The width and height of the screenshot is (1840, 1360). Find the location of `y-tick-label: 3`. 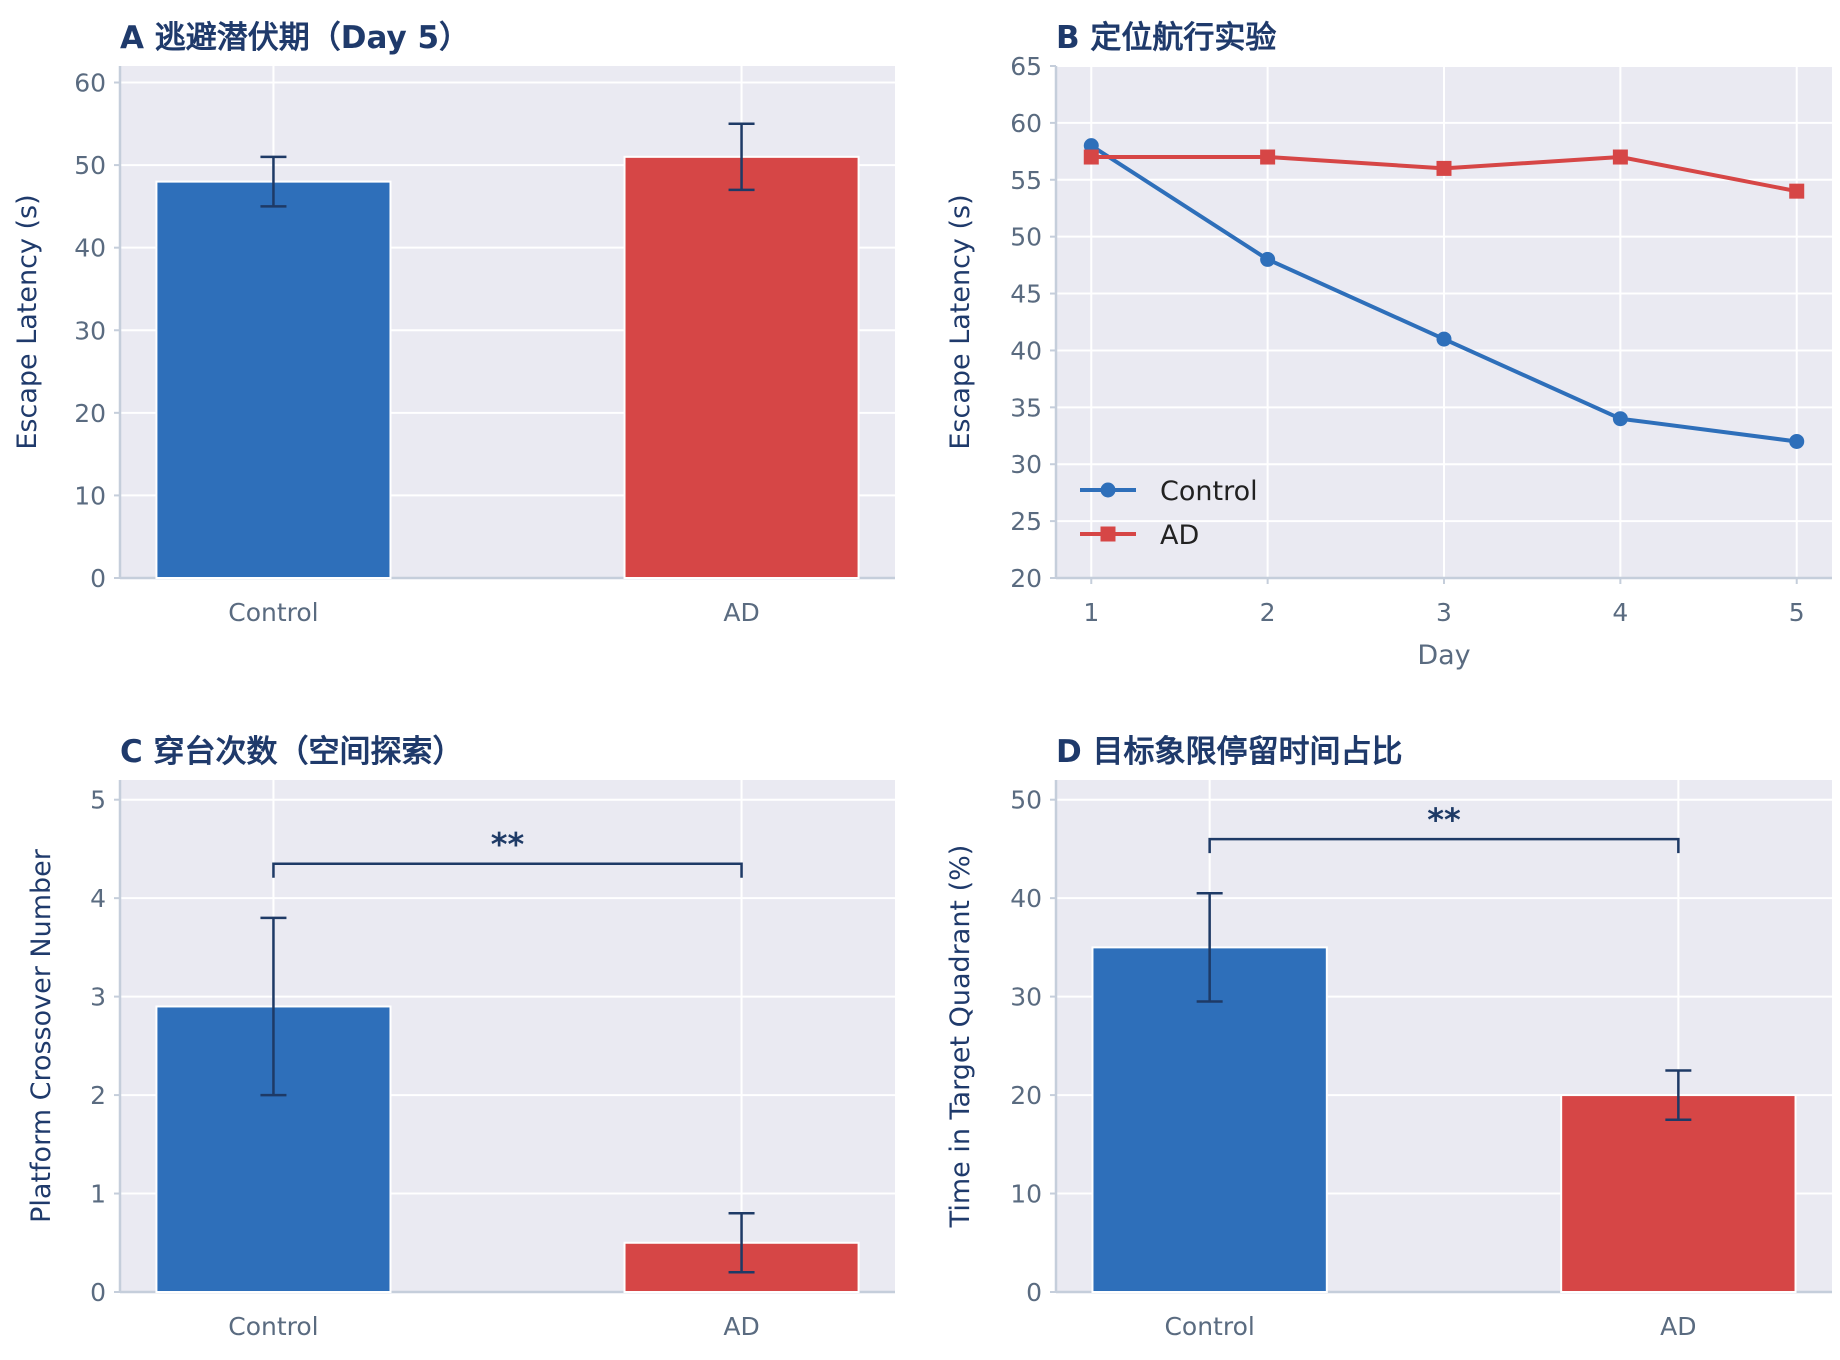

y-tick-label: 3 is located at coordinates (98, 997).